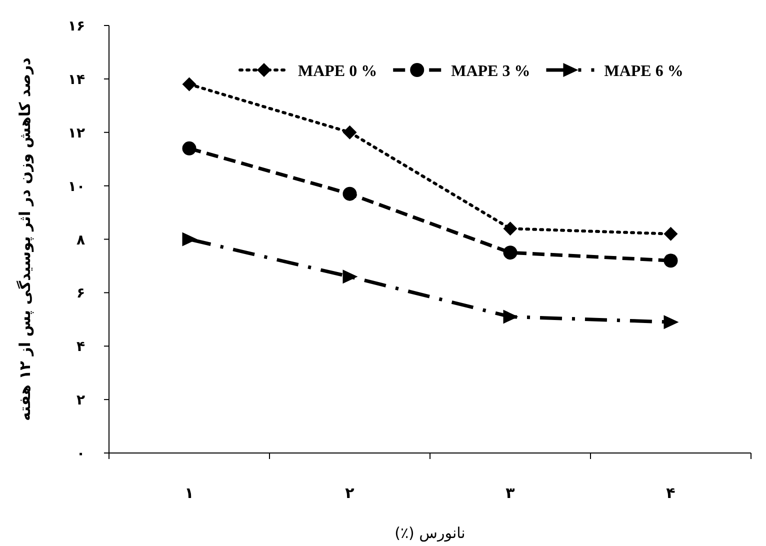  Describe the element at coordinates (77, 133) in the screenshot. I see `y-tick-label: ۱۲` at that location.